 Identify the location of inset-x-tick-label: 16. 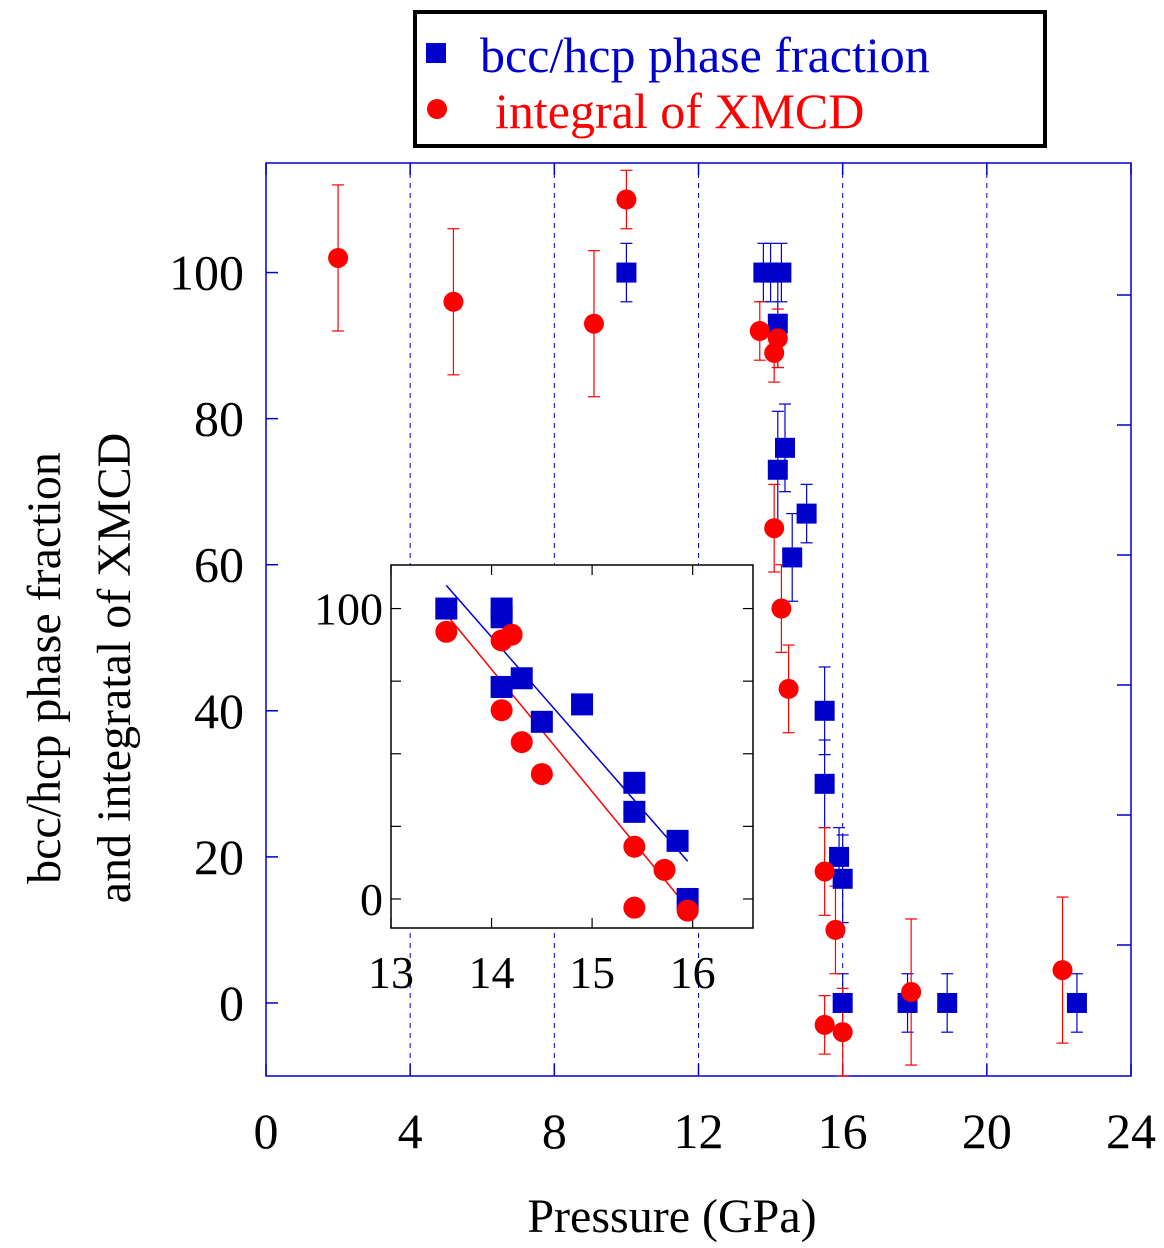
(693, 972).